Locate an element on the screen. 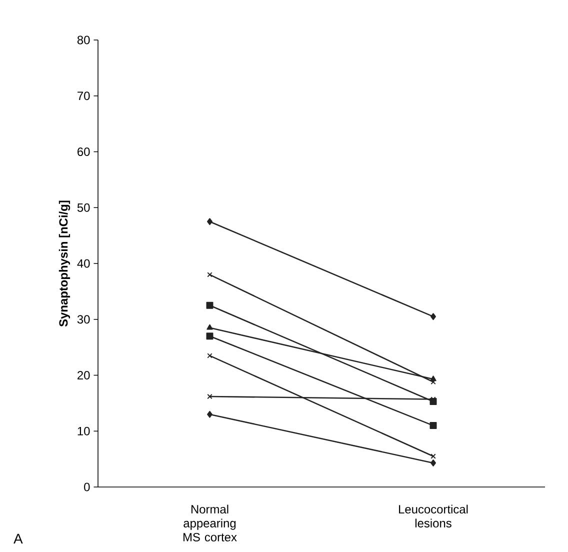 The width and height of the screenshot is (568, 552). y-tick-label: 0 is located at coordinates (87, 487).